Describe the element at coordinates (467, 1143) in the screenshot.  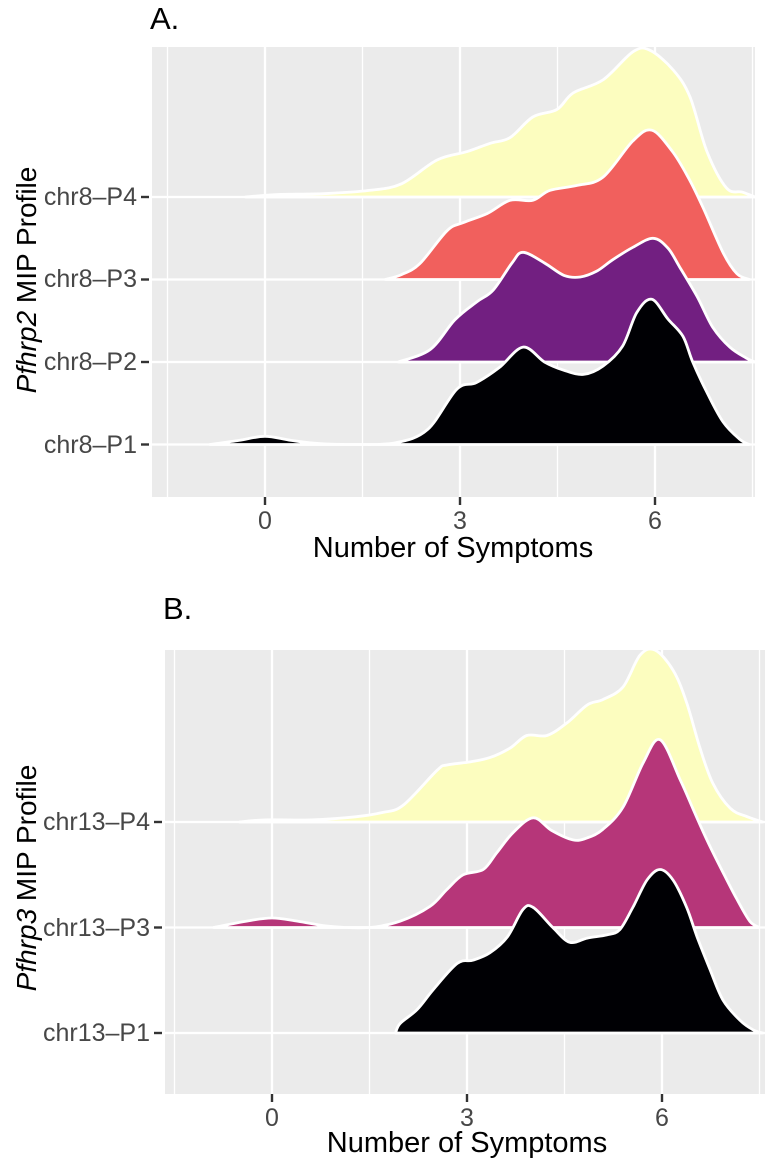
I see `panel-b-x-axis-title: Number of Symptoms` at that location.